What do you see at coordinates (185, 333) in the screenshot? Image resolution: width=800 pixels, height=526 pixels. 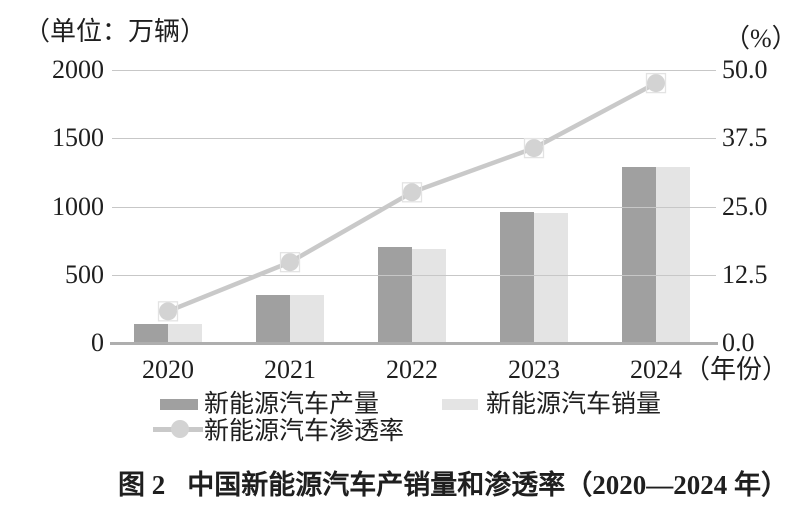 I see `bar-sales-2020` at bounding box center [185, 333].